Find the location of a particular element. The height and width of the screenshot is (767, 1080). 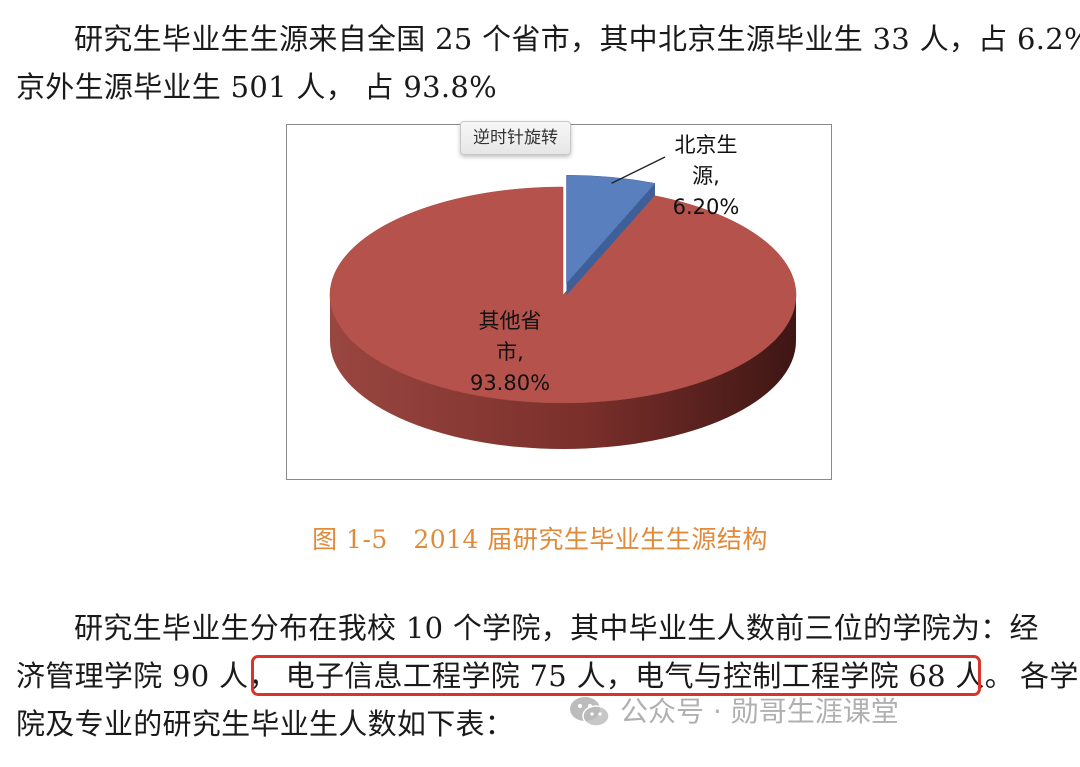

slice-label-line: 市, is located at coordinates (510, 352).